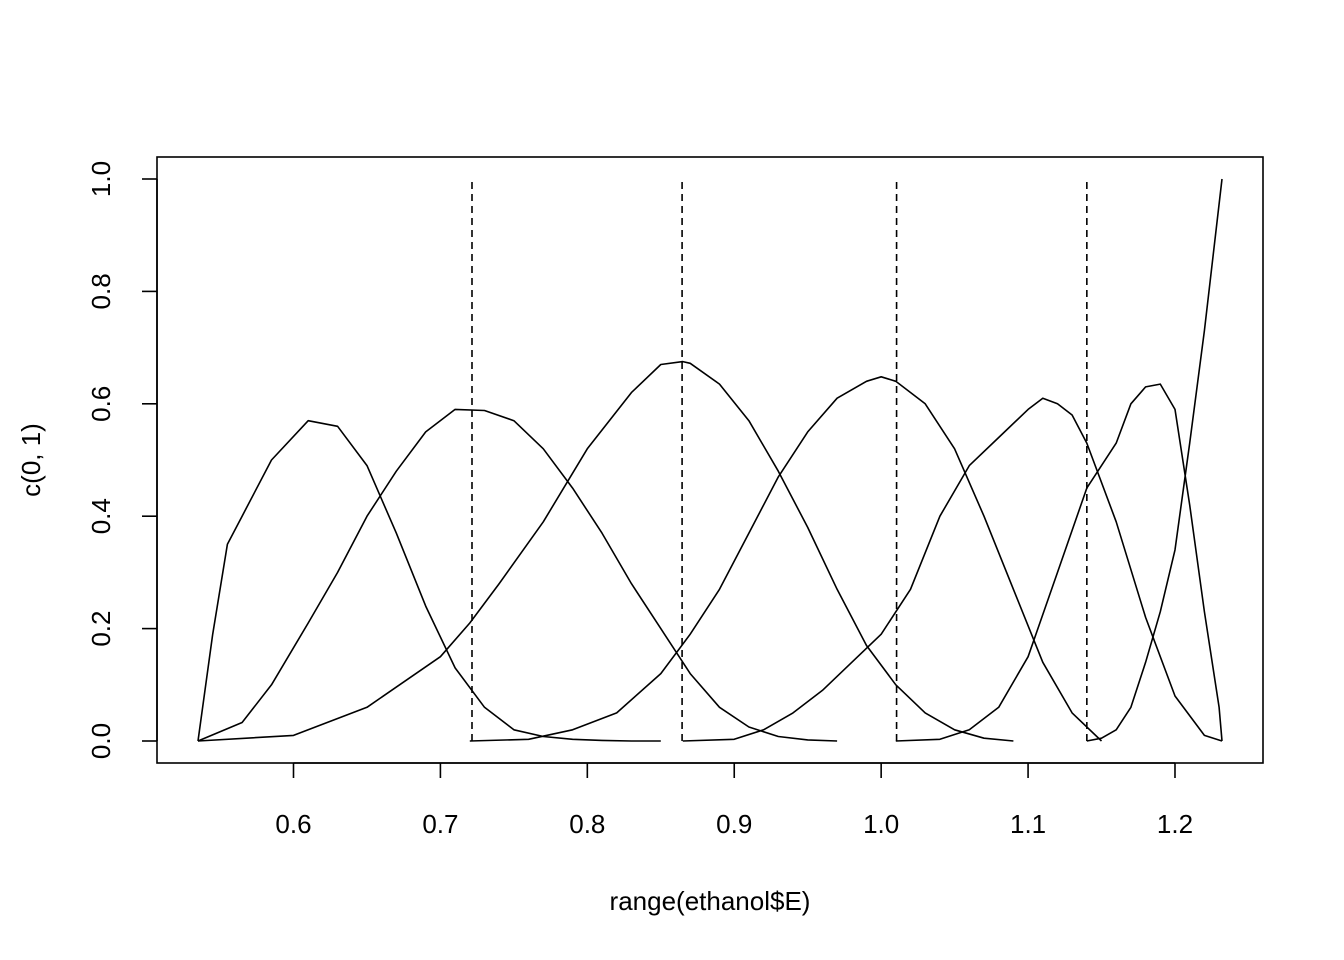  Describe the element at coordinates (101, 516) in the screenshot. I see `y-tick-label: 0.4` at that location.